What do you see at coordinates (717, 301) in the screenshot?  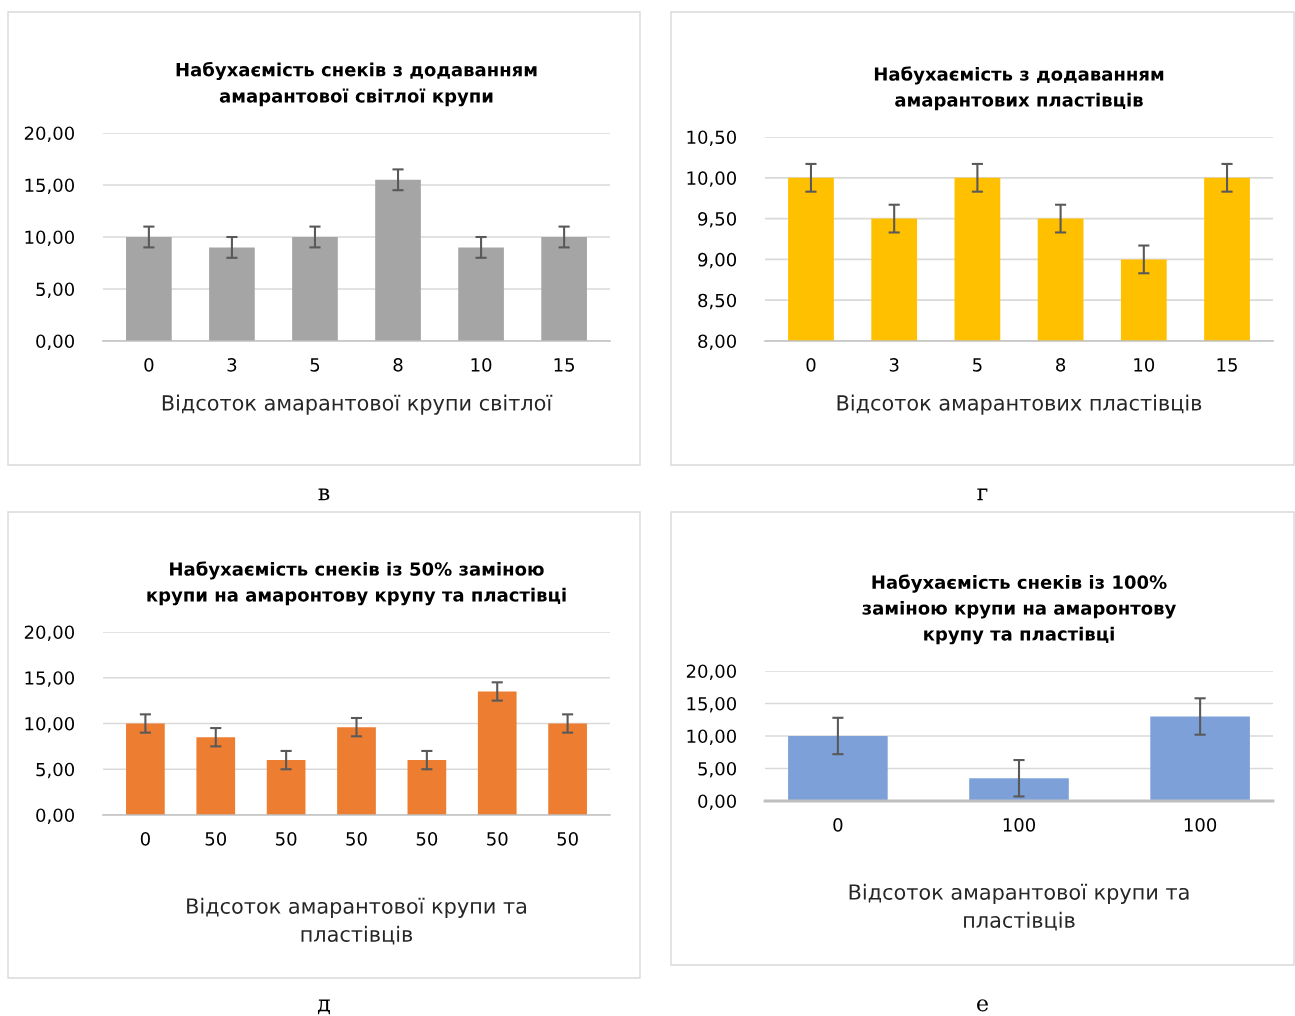 I see `y-tick-label: 8,50` at bounding box center [717, 301].